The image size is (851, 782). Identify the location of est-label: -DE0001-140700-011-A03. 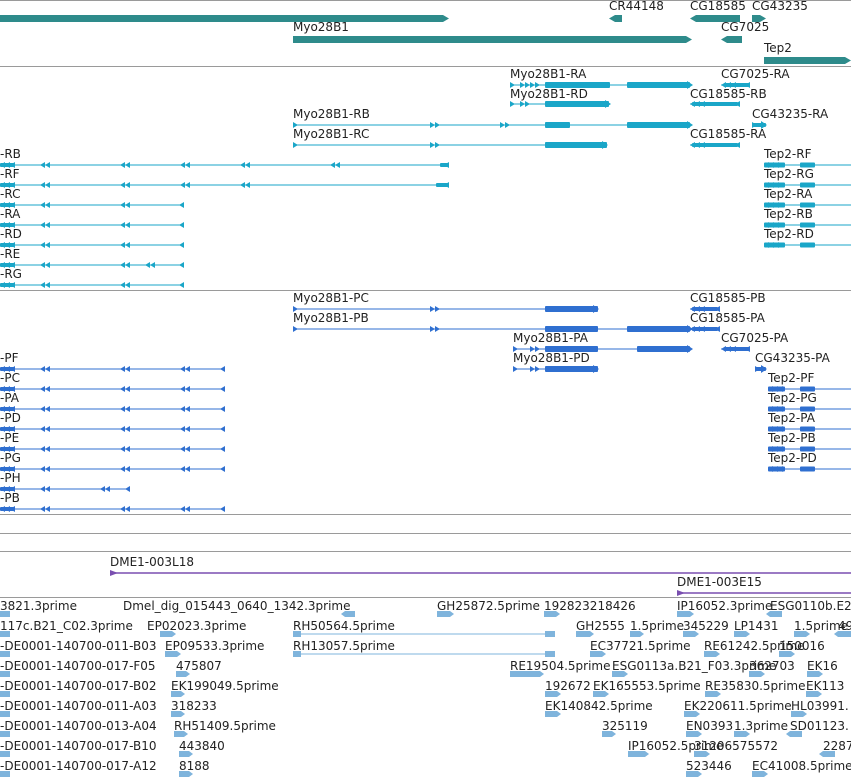
(78, 706).